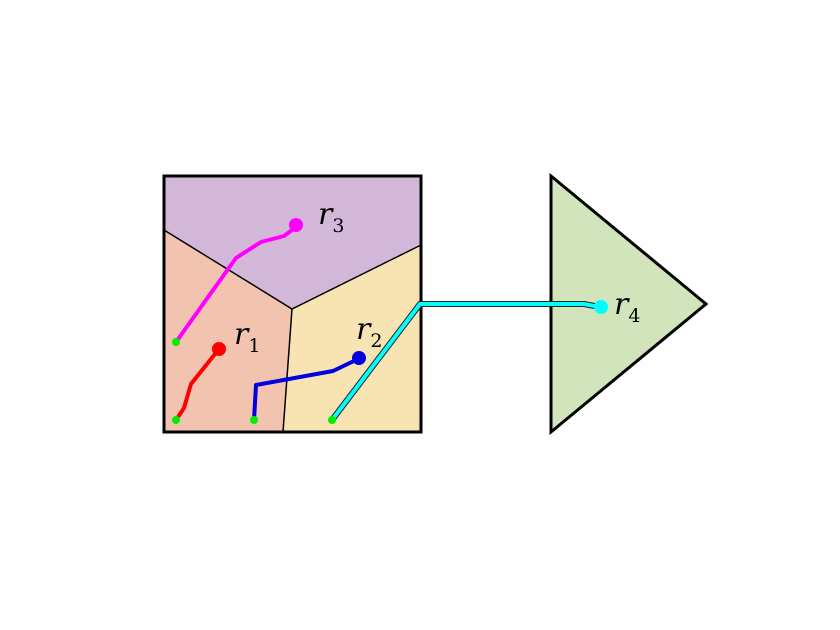 The width and height of the screenshot is (840, 630). Describe the element at coordinates (352, 338) in the screenshot. I see `region-r2` at that location.